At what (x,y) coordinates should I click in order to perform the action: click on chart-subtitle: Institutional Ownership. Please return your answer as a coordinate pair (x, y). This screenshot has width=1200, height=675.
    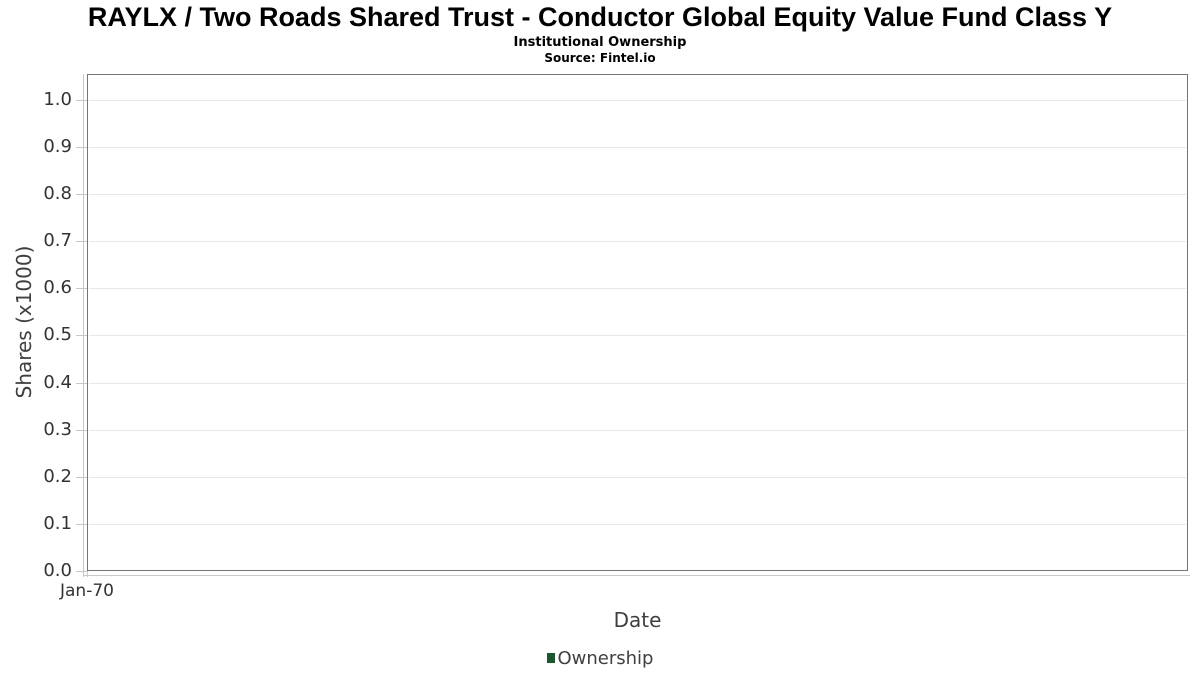
    Looking at the image, I should click on (600, 42).